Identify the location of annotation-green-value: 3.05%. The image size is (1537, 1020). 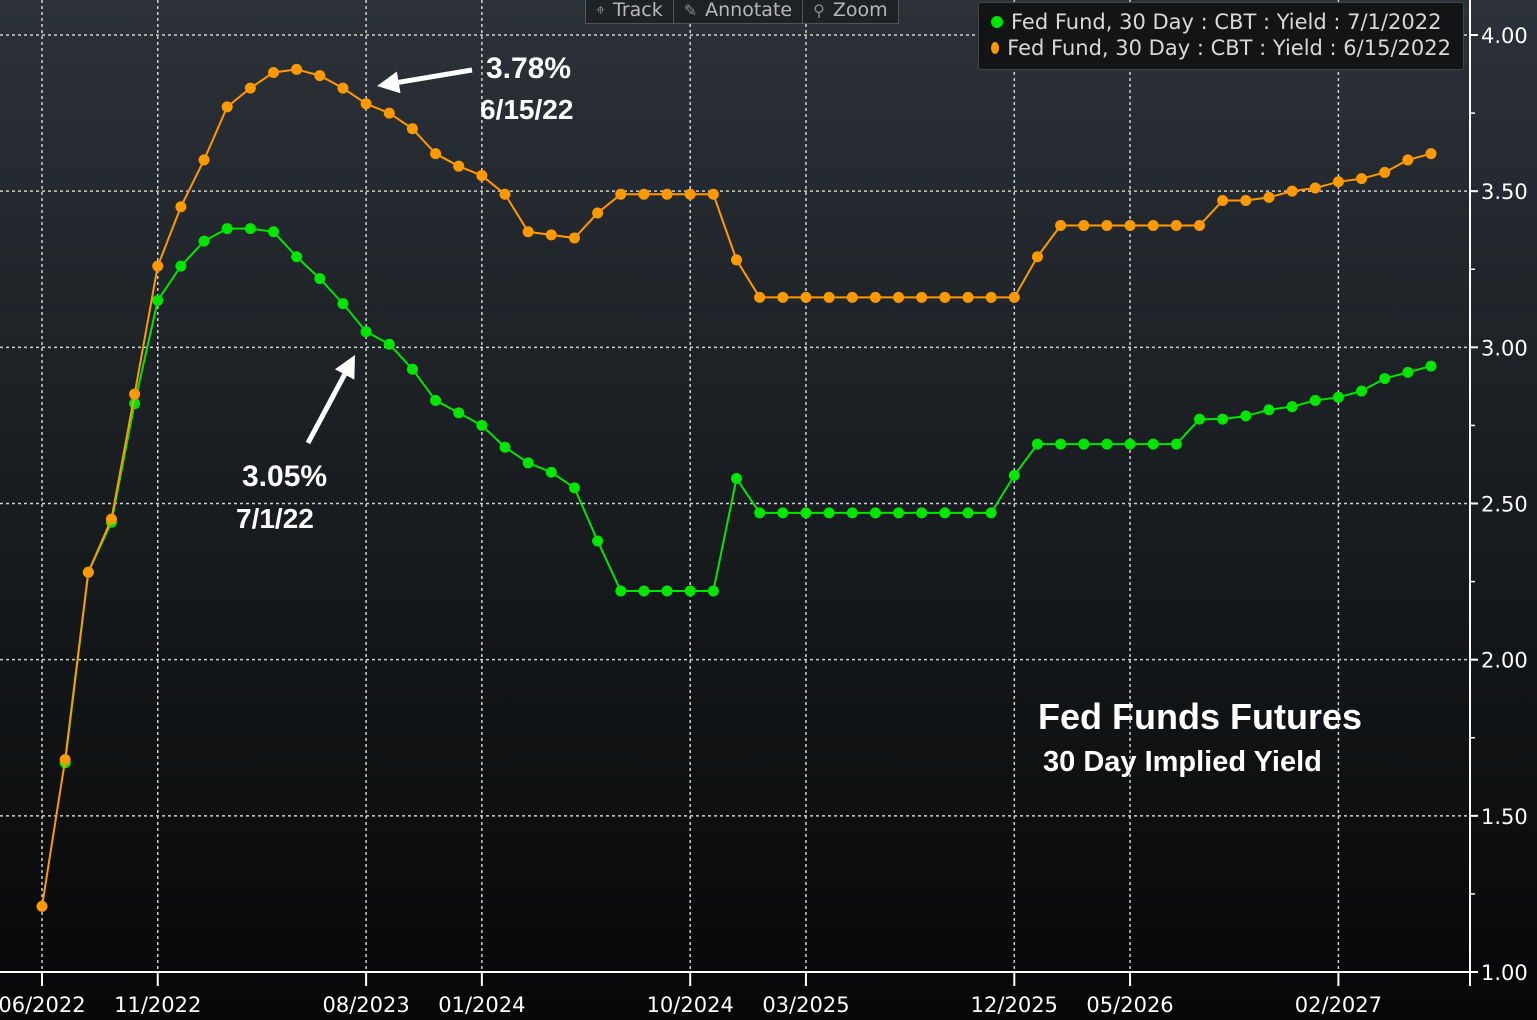
(285, 476).